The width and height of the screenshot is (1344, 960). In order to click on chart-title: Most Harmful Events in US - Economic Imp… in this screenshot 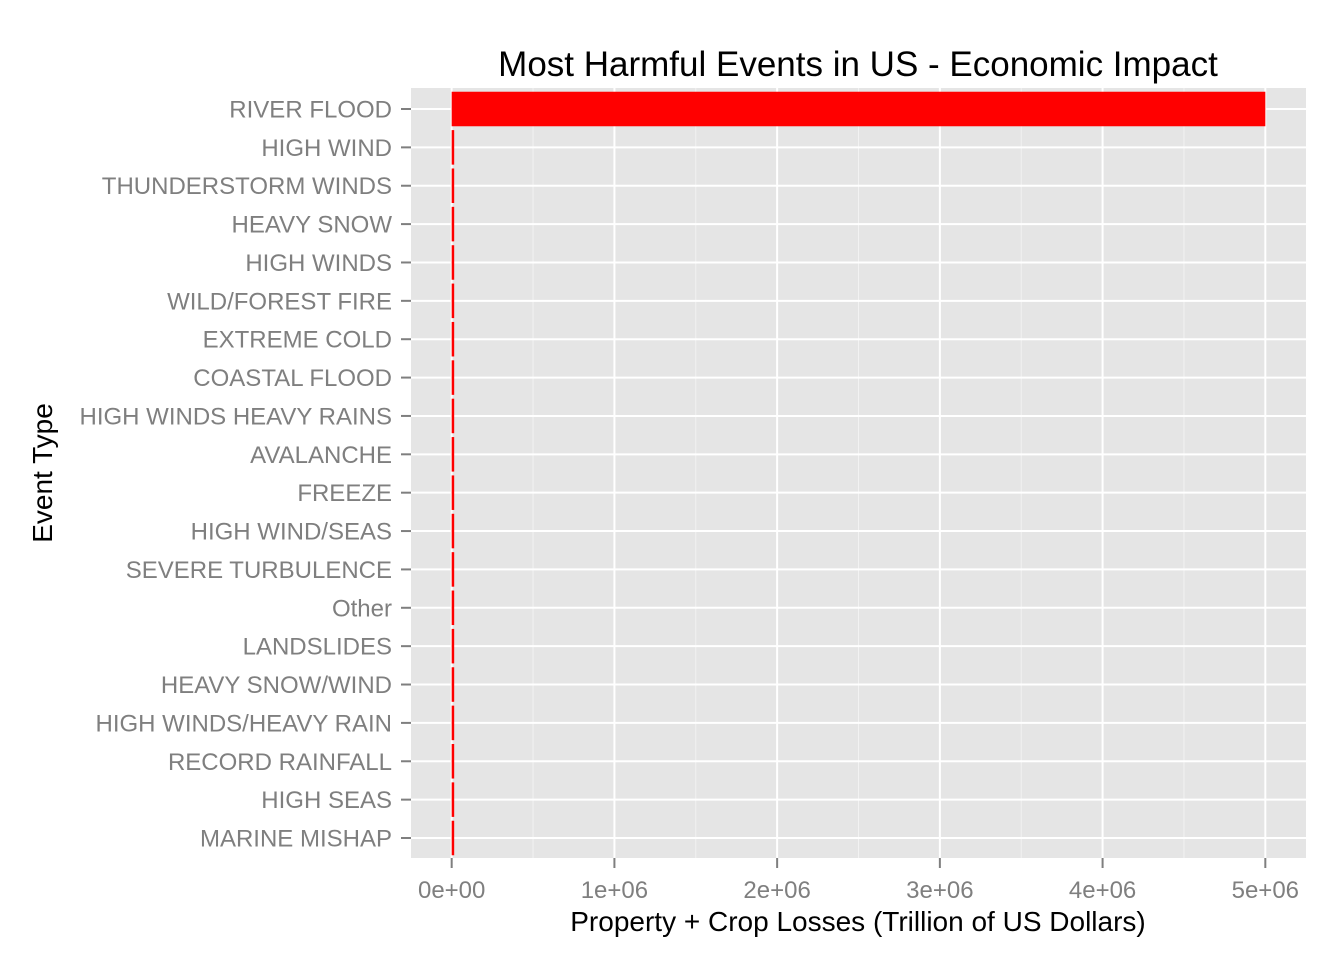, I will do `click(858, 64)`.